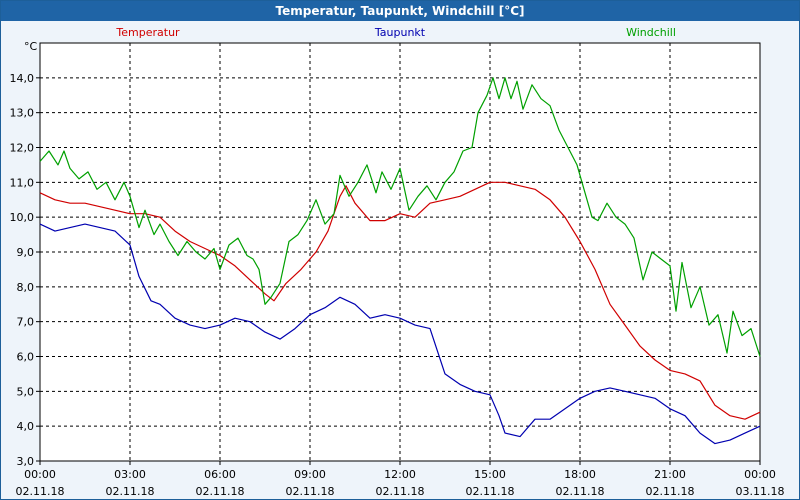 This screenshot has height=500, width=800. Describe the element at coordinates (26, 357) in the screenshot. I see `y-tick-label: 6,0` at that location.